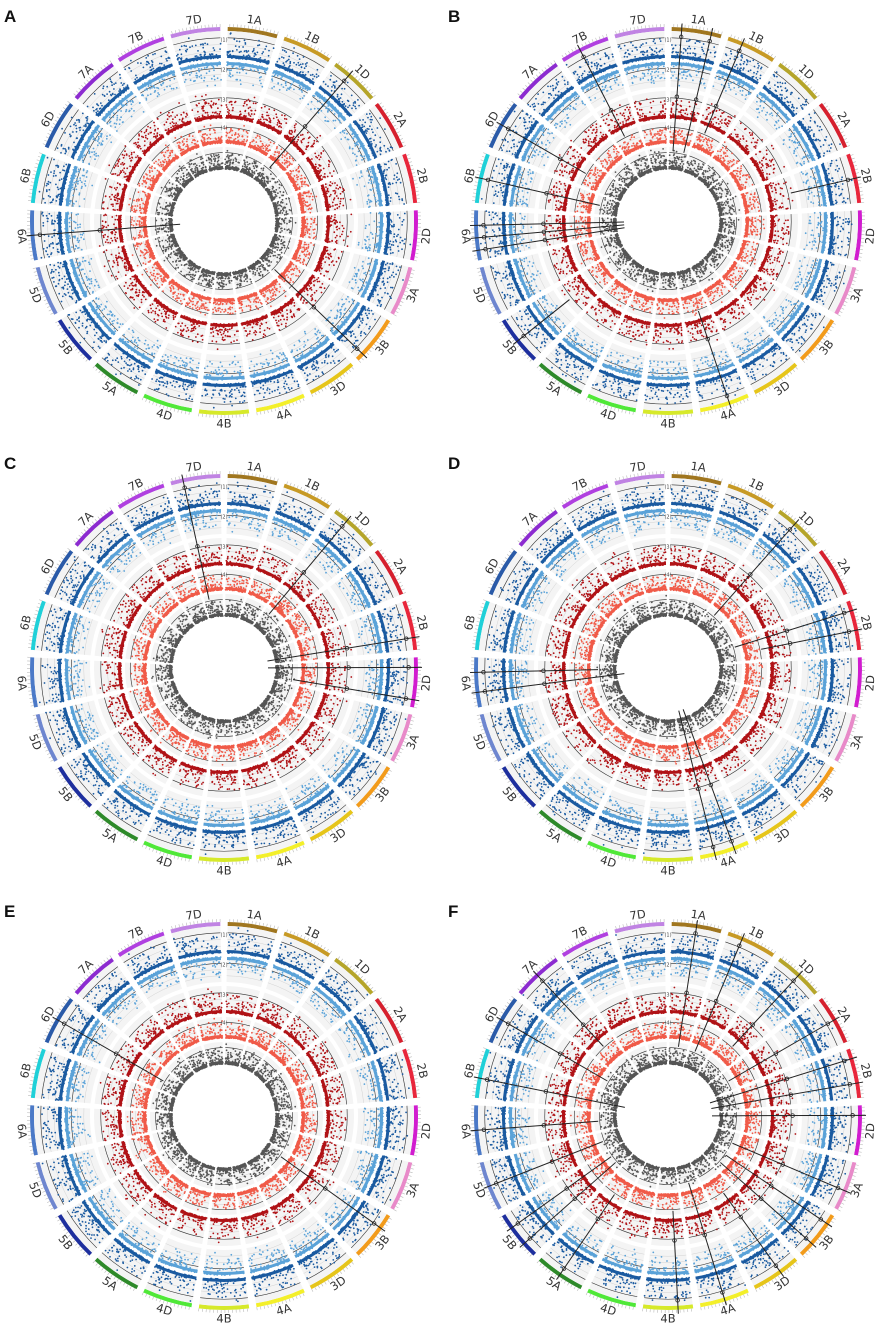 This screenshot has height=1339, width=894. What do you see at coordinates (695, 614) in the screenshot?
I see `track5-points` at bounding box center [695, 614].